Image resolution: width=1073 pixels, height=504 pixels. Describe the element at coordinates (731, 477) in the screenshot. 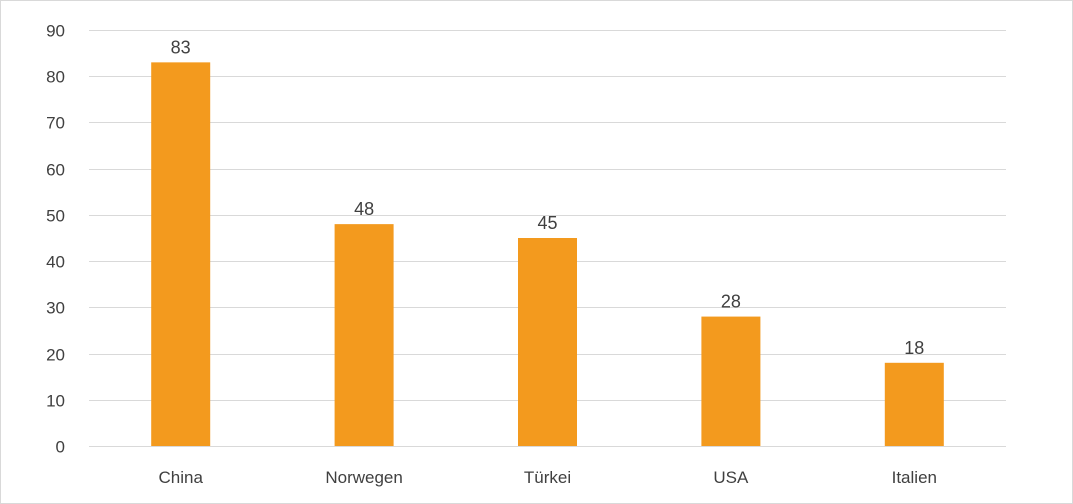

I see `x-tick-label: USA` at that location.